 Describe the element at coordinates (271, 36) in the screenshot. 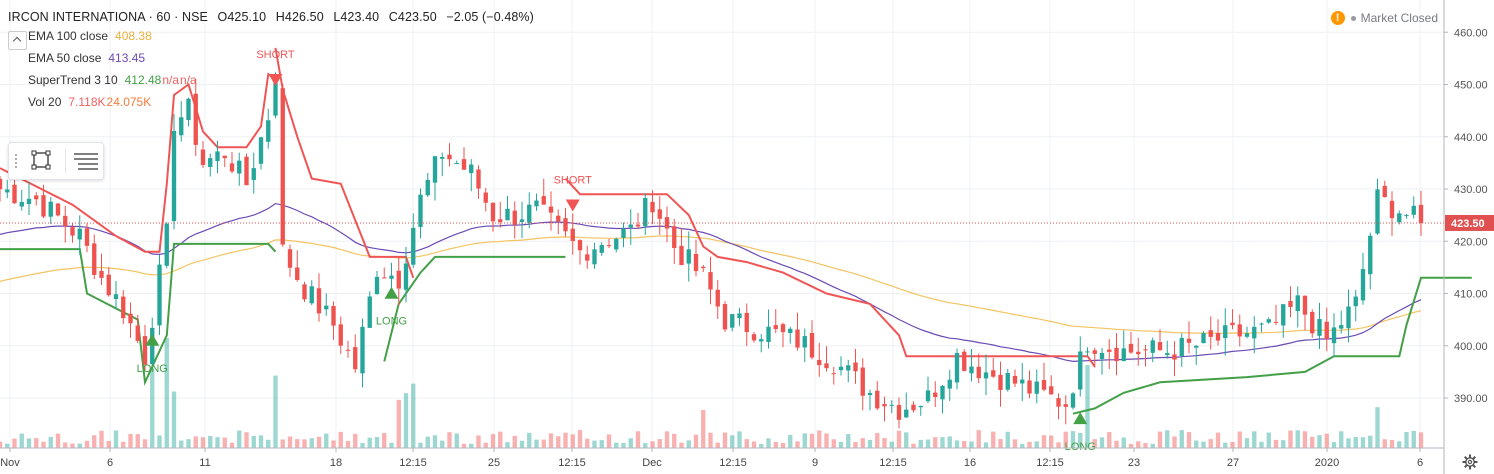

I see `indicator-row: EMA 100 close 408.38` at that location.